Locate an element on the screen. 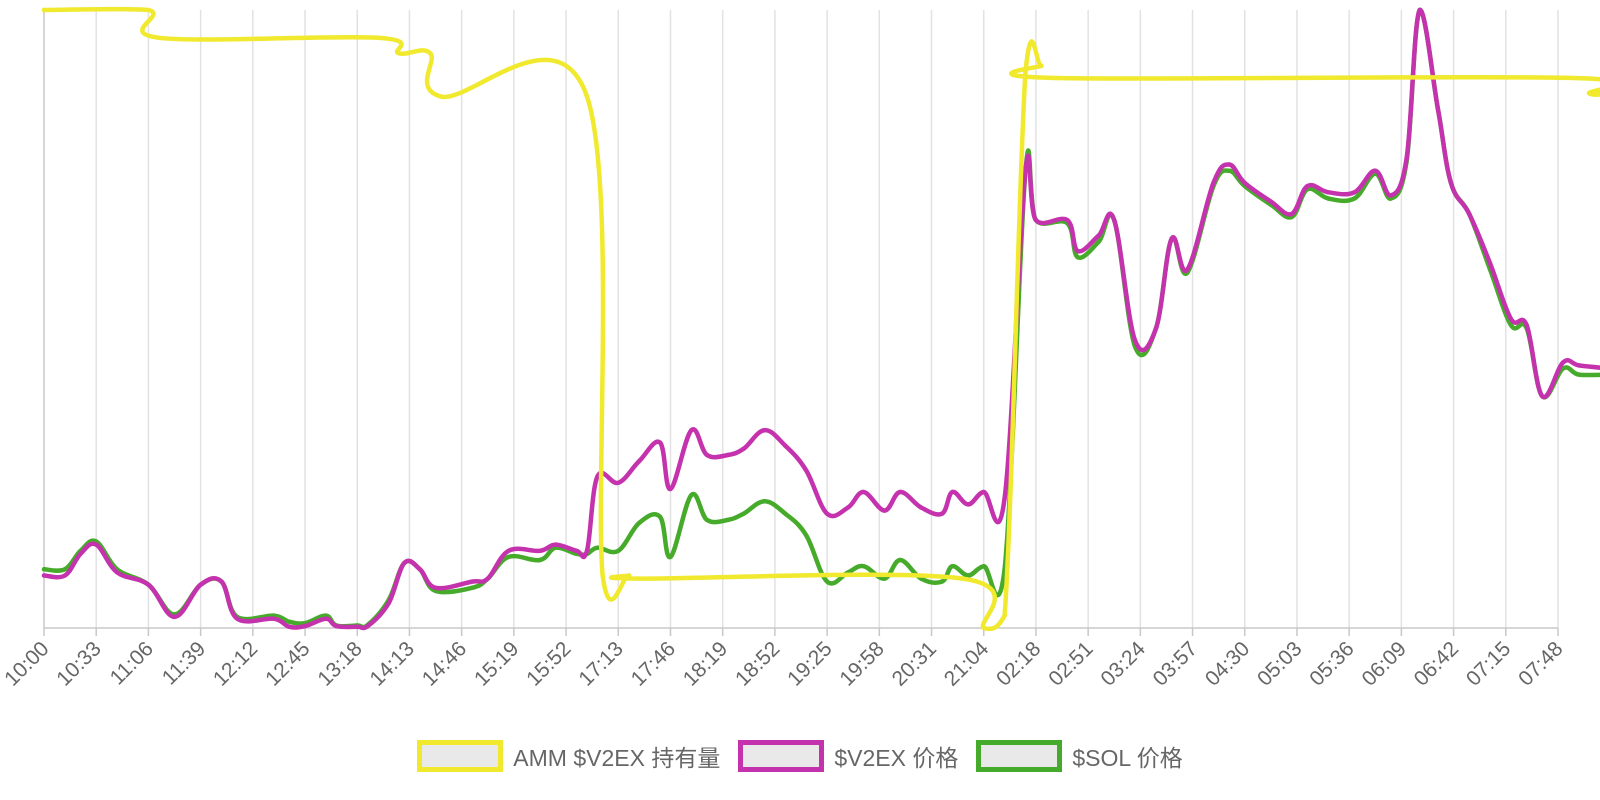 The width and height of the screenshot is (1600, 800). legend-item-v2ex-price: $V2EX 价格 is located at coordinates (848, 756).